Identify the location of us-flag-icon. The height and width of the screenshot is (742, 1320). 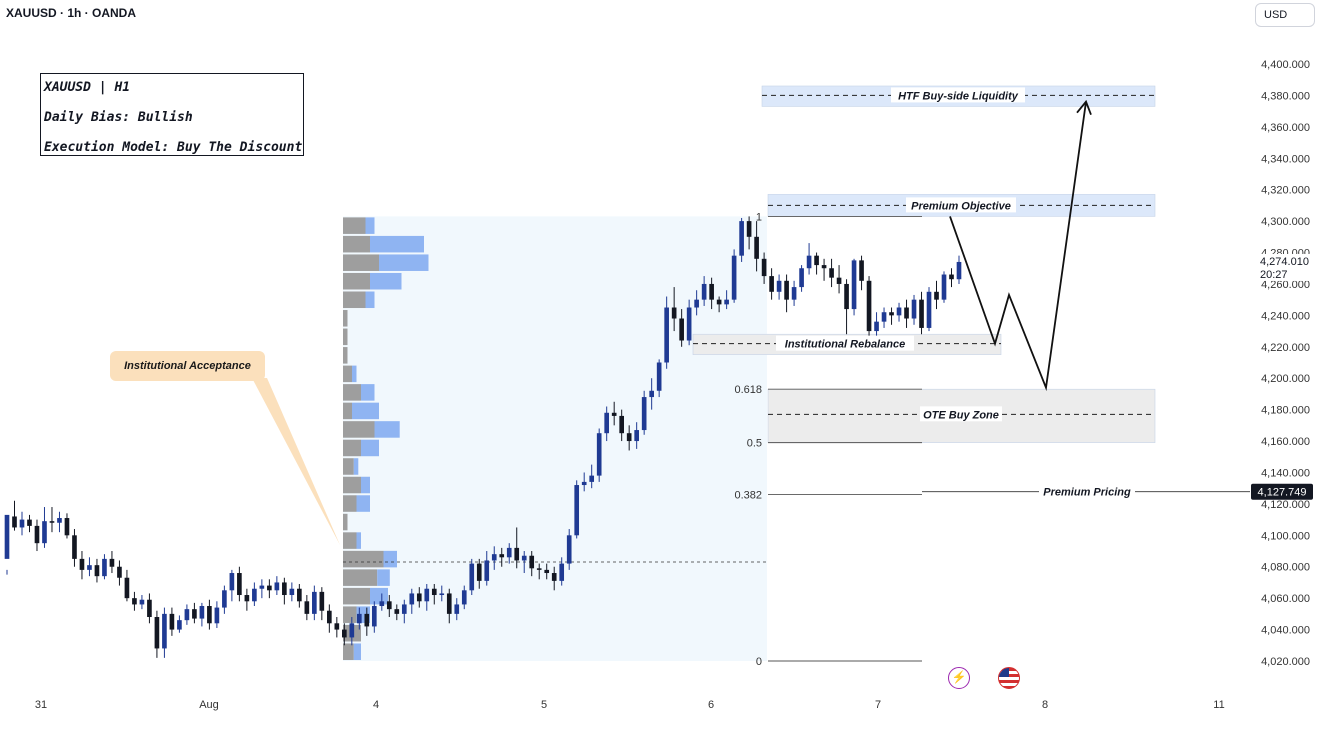
(1009, 678).